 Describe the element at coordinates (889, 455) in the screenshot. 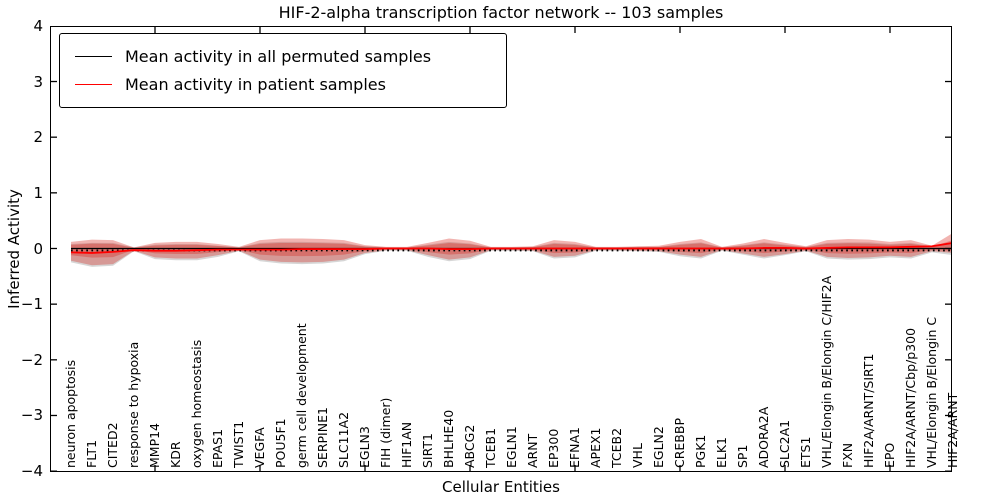

I see `x-tick-label: EPO` at that location.